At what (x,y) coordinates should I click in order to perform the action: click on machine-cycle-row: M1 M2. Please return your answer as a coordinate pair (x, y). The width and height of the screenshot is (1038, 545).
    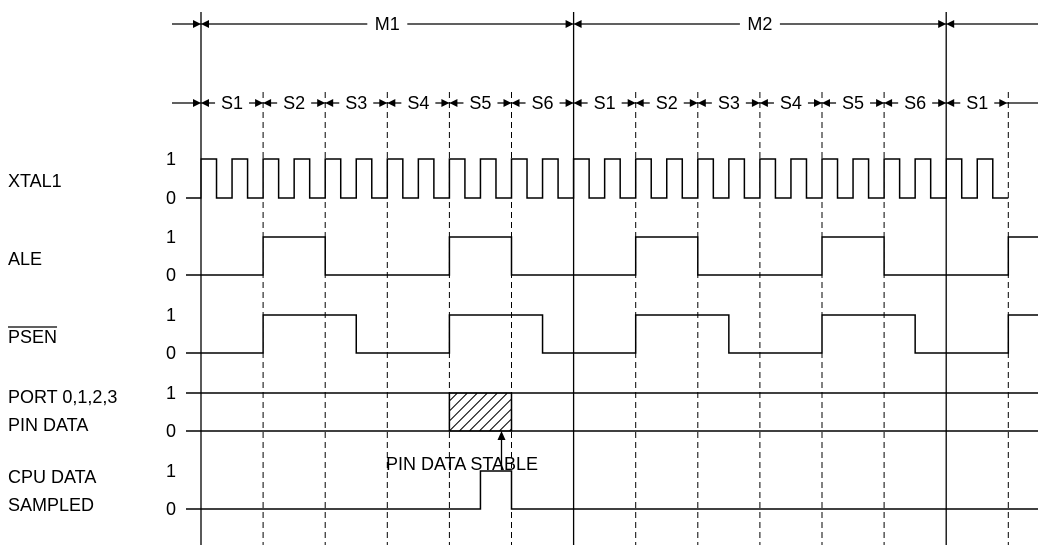
    Looking at the image, I should click on (605, 24).